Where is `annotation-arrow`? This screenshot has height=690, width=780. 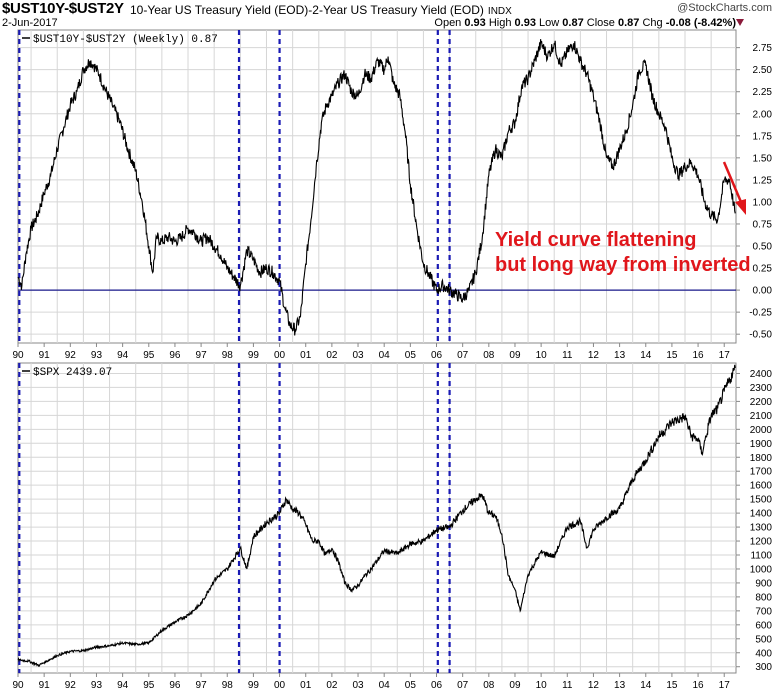 annotation-arrow is located at coordinates (734, 188).